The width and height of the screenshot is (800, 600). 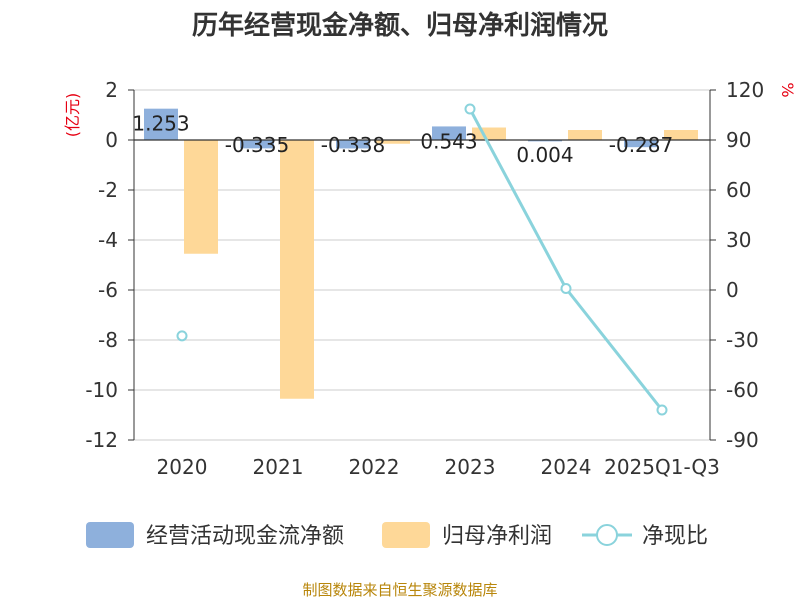 What do you see at coordinates (662, 467) in the screenshot?
I see `x-tick-label: 2025Q1-Q3` at bounding box center [662, 467].